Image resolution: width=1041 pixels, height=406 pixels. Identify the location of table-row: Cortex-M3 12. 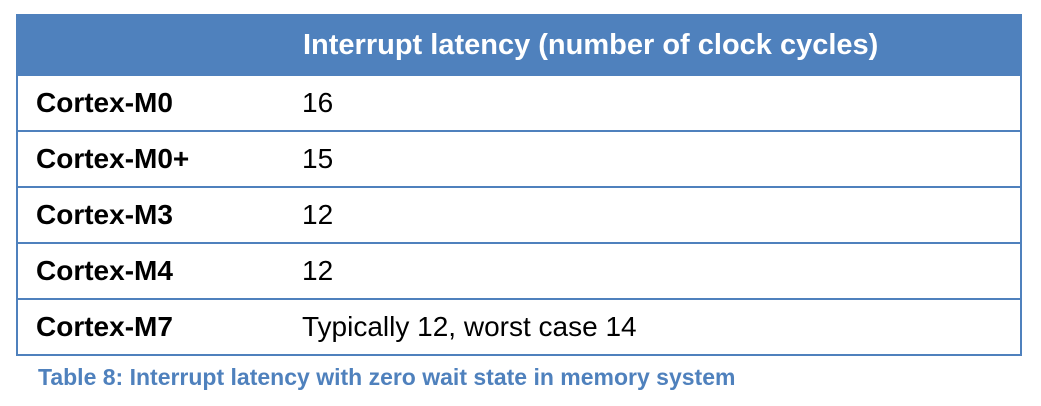
(519, 215).